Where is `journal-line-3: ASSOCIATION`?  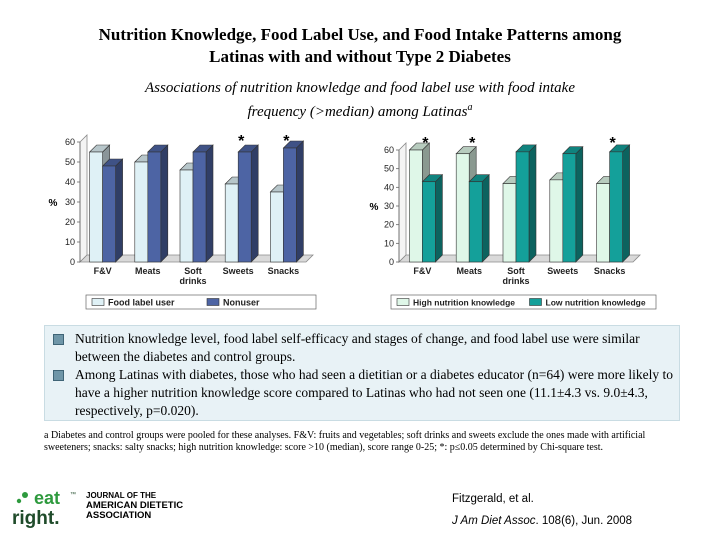 journal-line-3: ASSOCIATION is located at coordinates (119, 515).